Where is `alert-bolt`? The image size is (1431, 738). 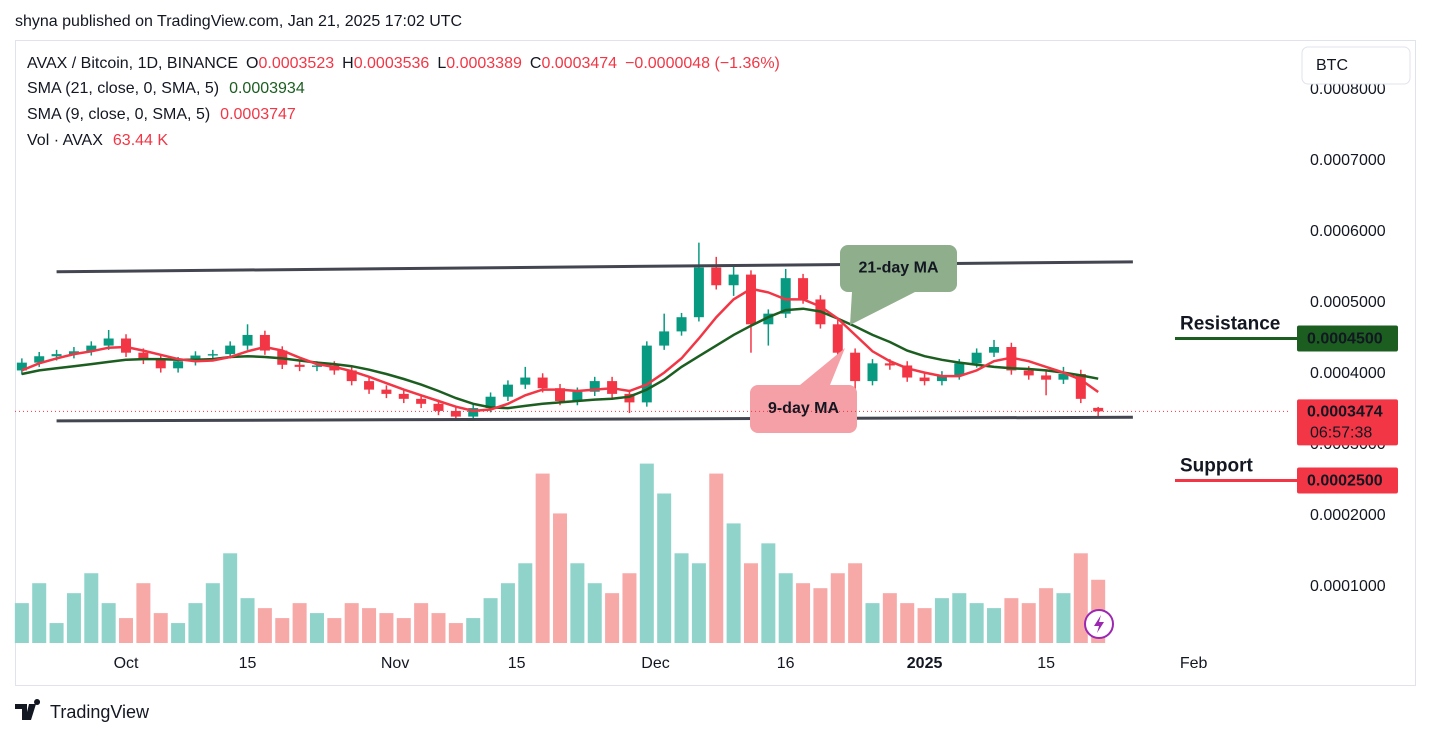
alert-bolt is located at coordinates (1099, 624).